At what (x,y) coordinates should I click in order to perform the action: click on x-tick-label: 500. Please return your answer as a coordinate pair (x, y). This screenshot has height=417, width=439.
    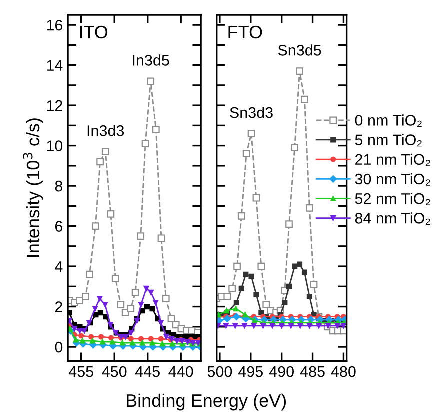
    Looking at the image, I should click on (220, 372).